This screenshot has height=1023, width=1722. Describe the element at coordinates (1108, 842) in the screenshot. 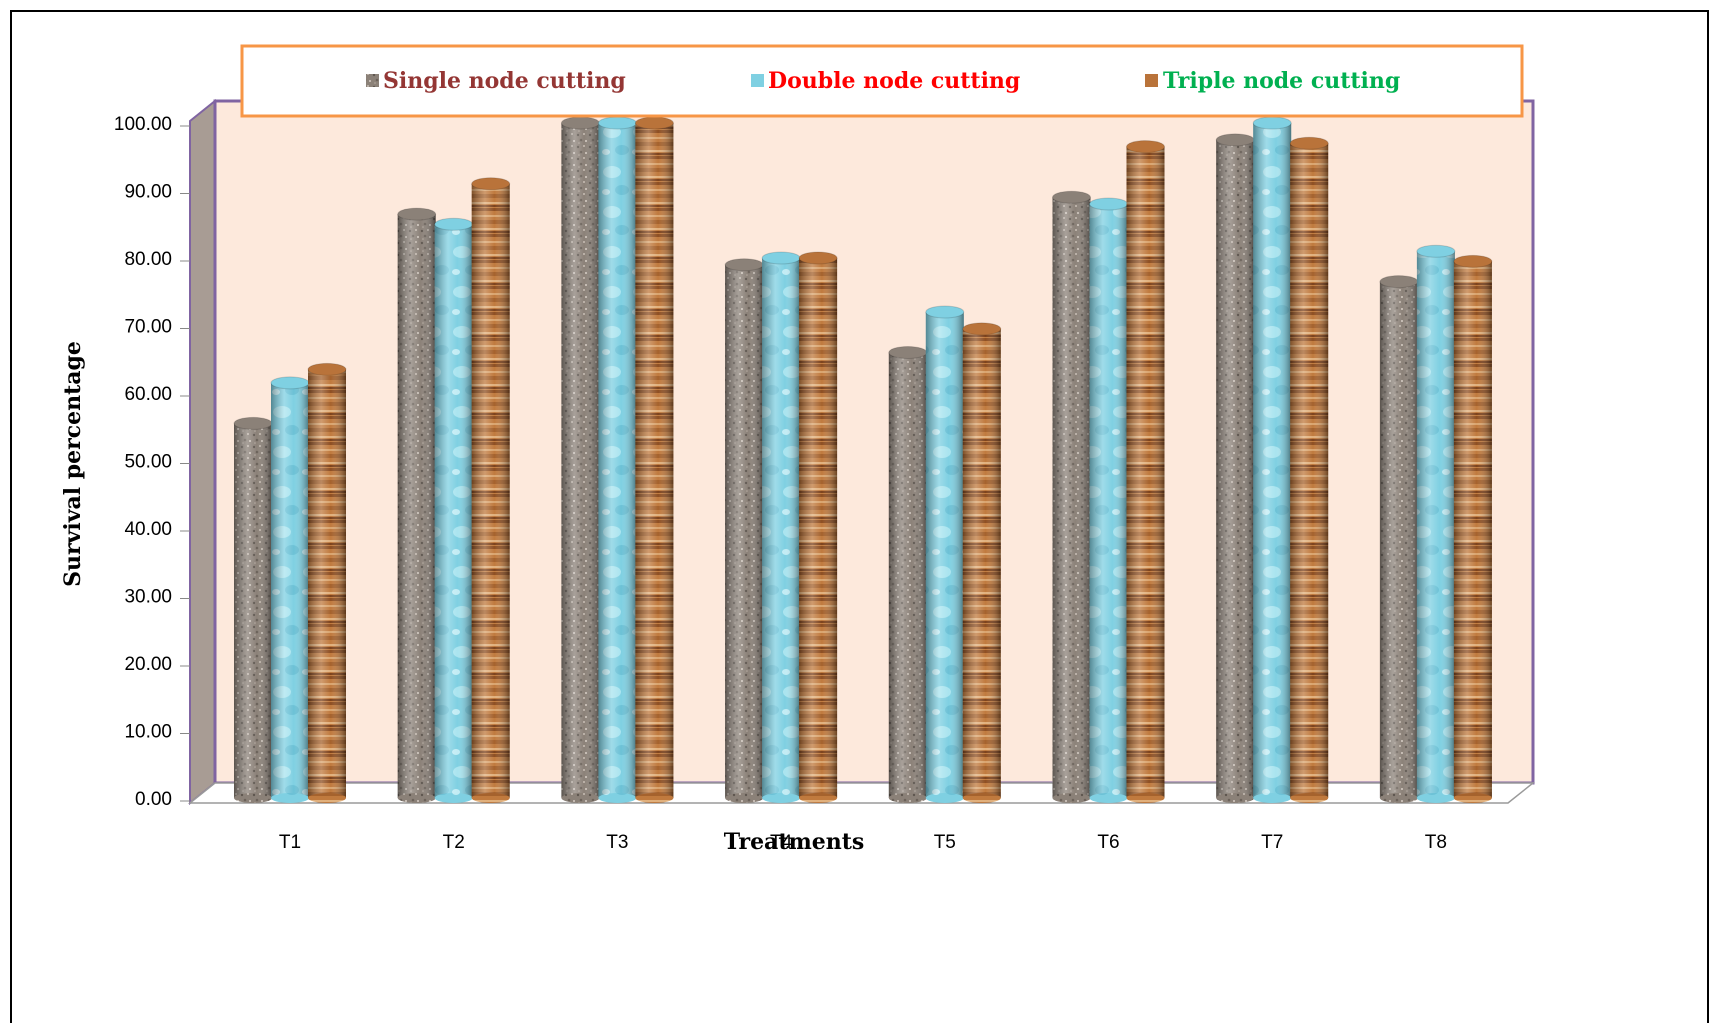

I see `x-tick-label: T6` at that location.